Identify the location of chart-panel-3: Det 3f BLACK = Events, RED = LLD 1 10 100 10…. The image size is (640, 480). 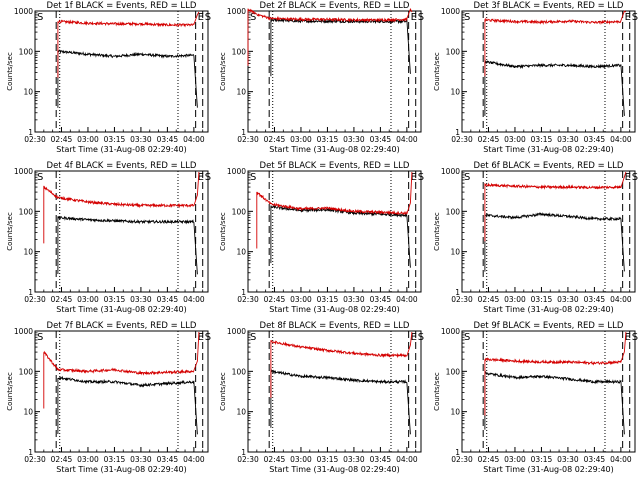
(535, 77).